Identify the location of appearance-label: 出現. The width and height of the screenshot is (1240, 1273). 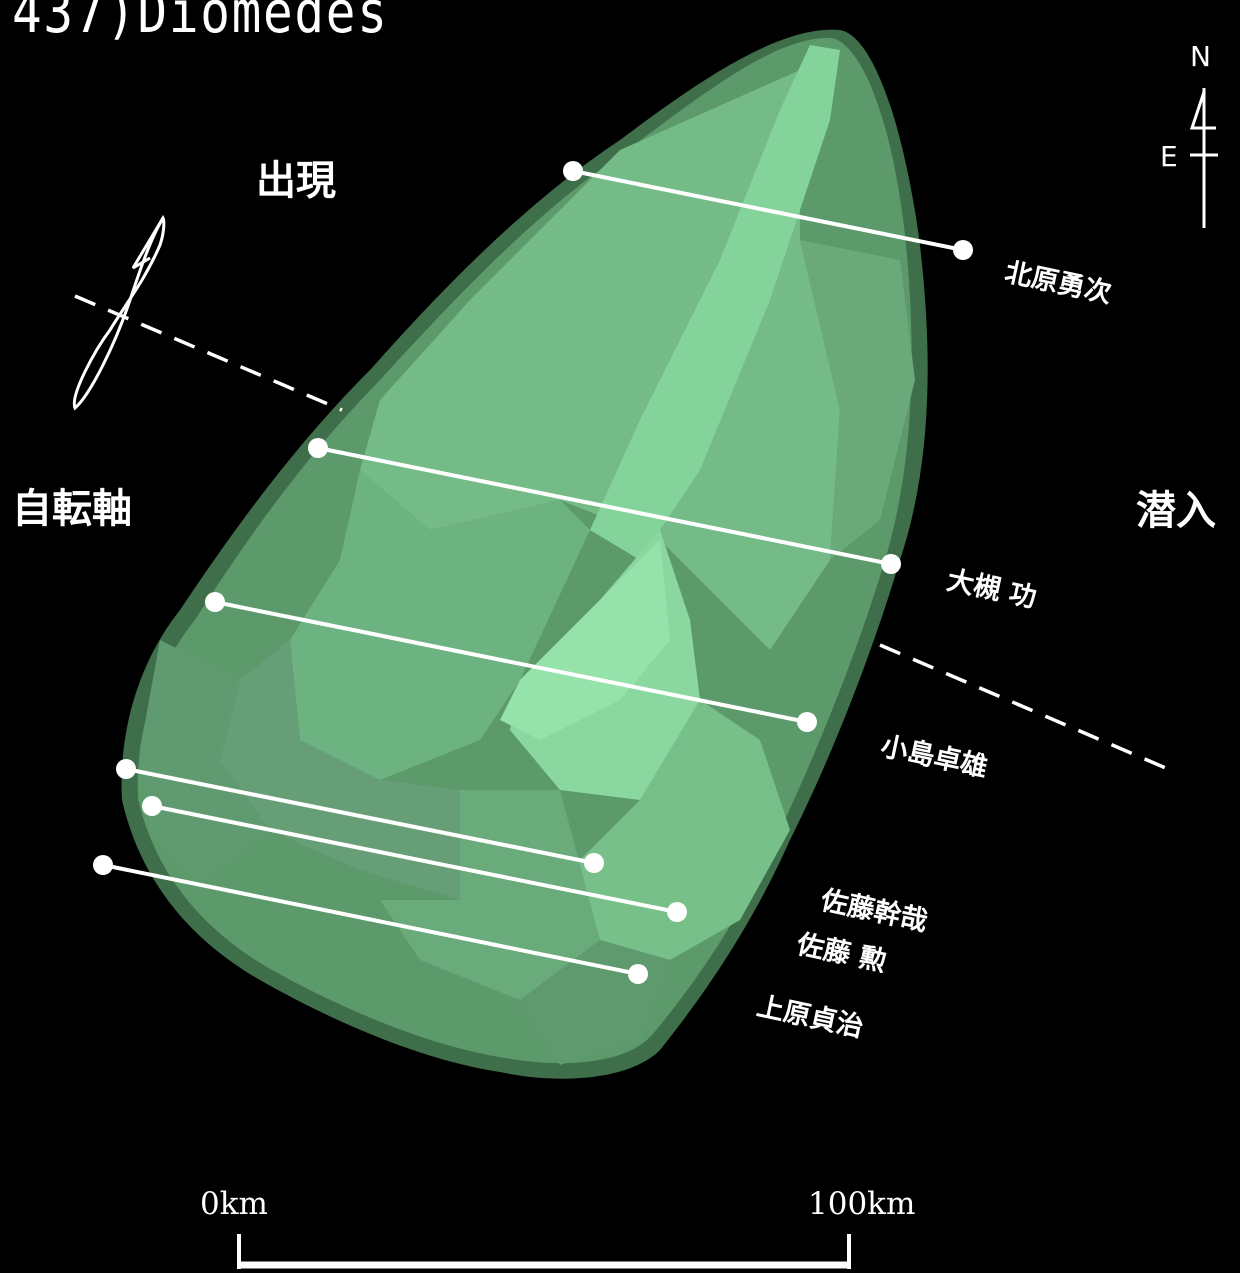
(296, 181).